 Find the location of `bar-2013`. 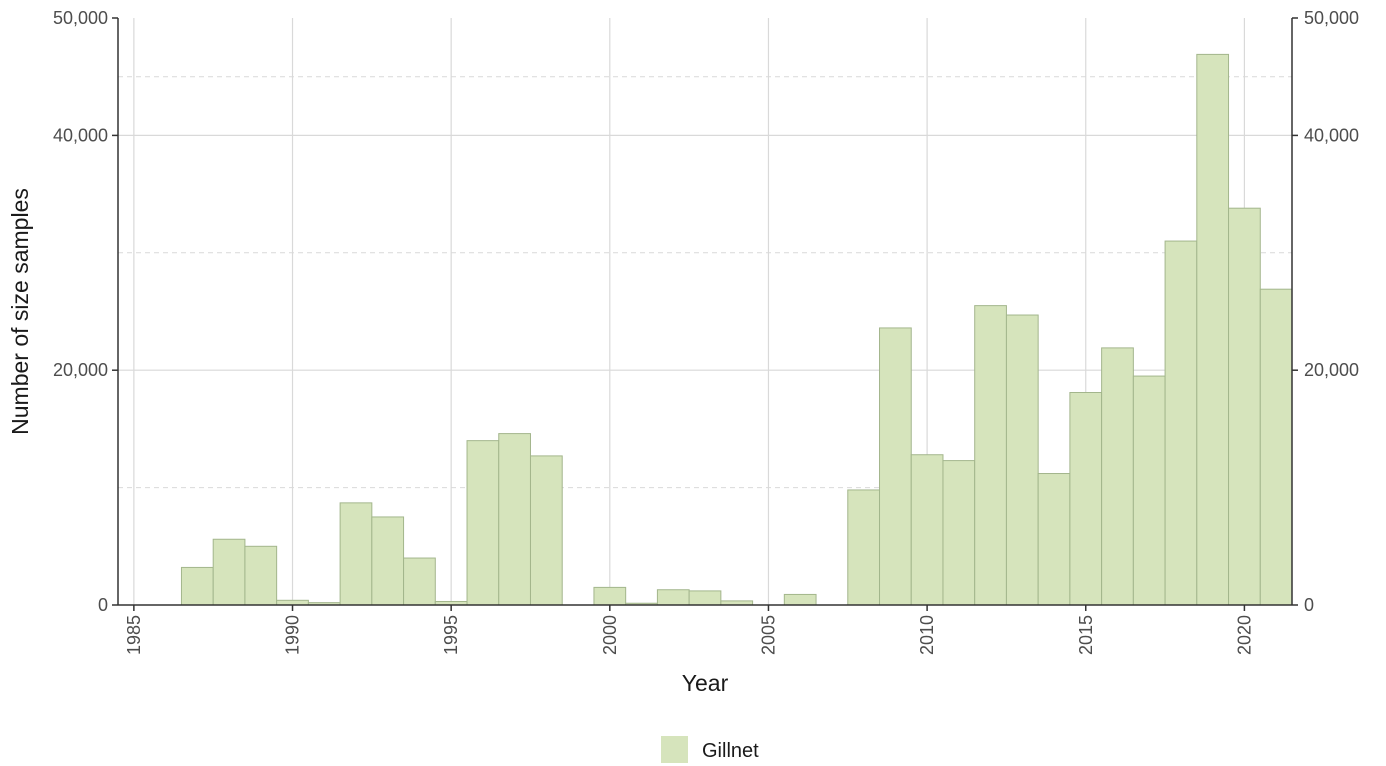

bar-2013 is located at coordinates (1022, 460).